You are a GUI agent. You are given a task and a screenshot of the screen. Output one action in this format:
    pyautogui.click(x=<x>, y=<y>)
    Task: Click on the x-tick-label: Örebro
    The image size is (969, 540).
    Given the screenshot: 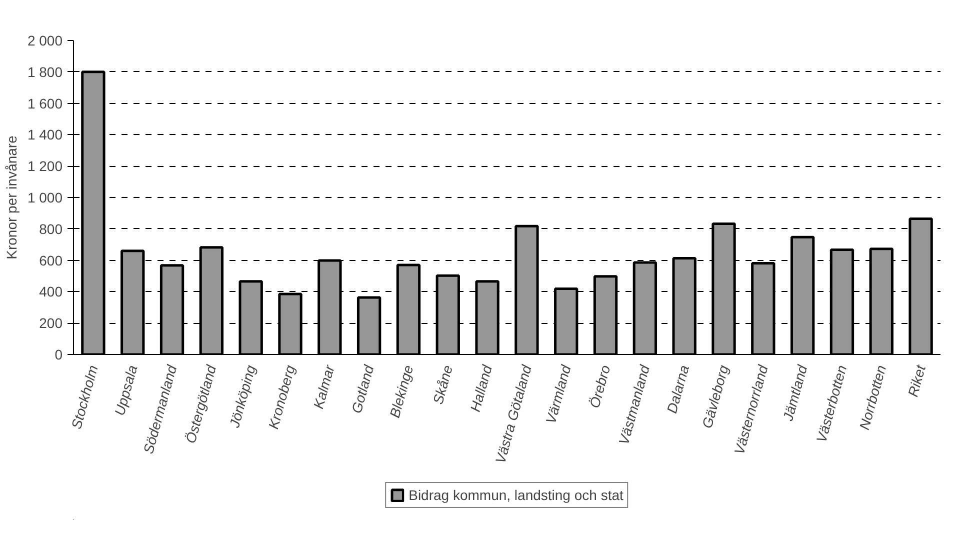 What is the action you would take?
    pyautogui.click(x=600, y=386)
    